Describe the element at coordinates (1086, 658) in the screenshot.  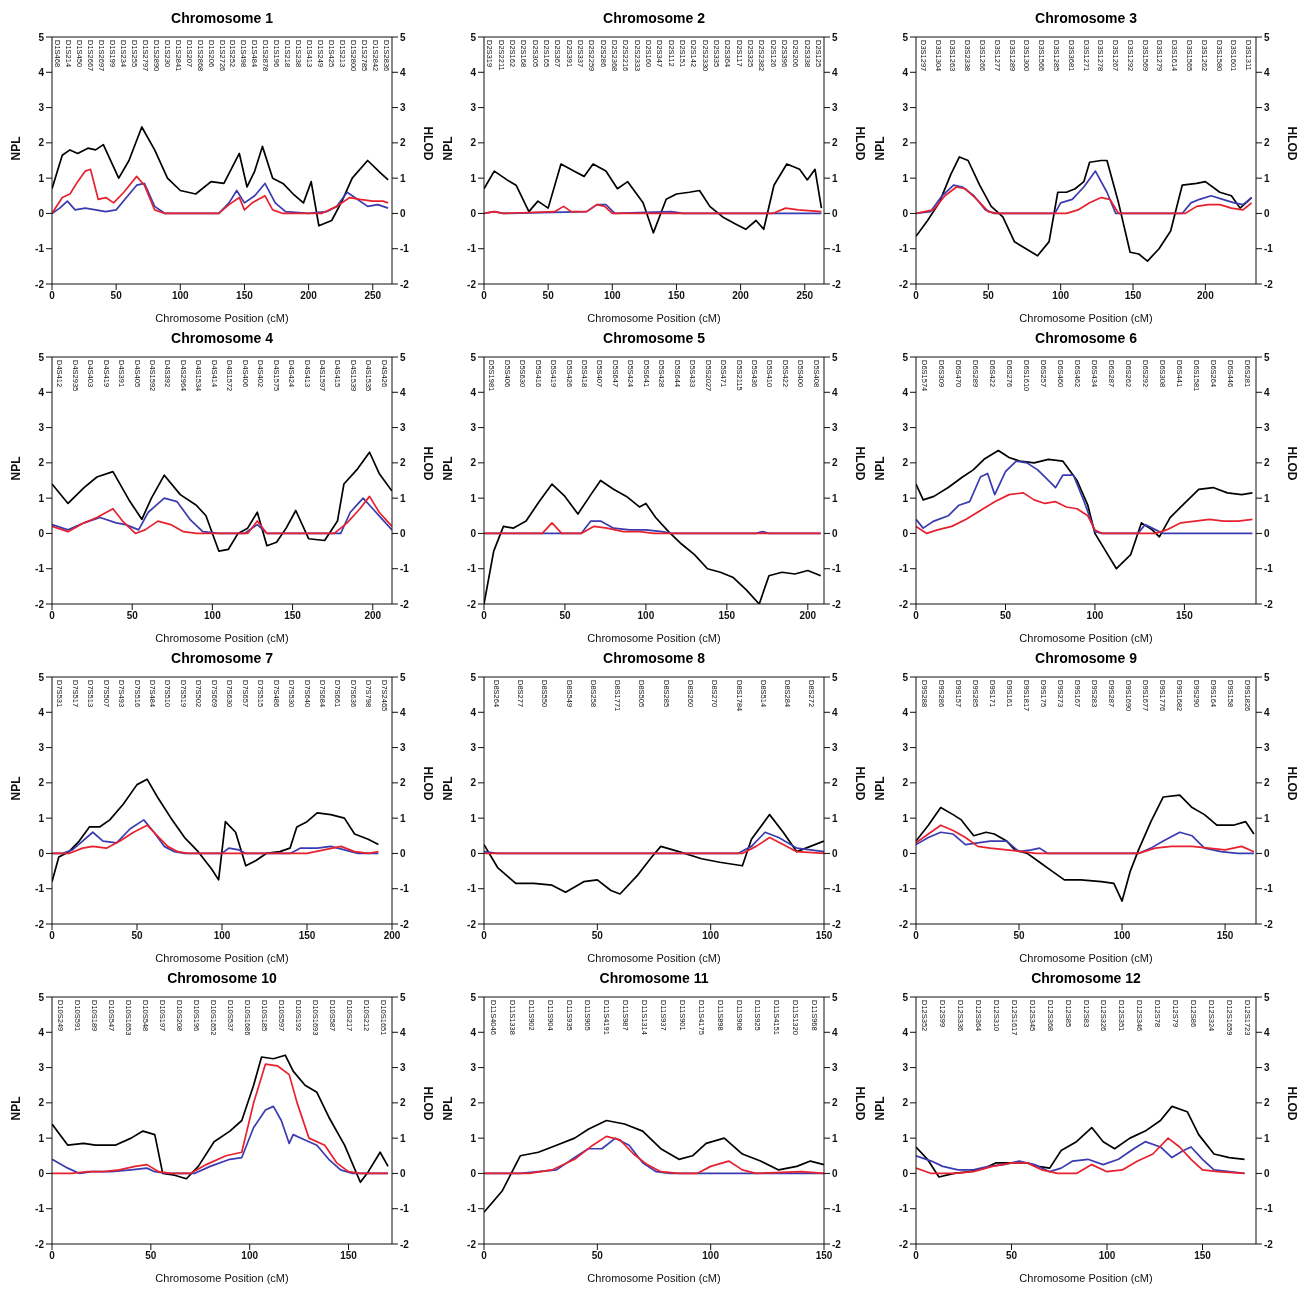
I see `chart-title: Chromosome 9` at that location.